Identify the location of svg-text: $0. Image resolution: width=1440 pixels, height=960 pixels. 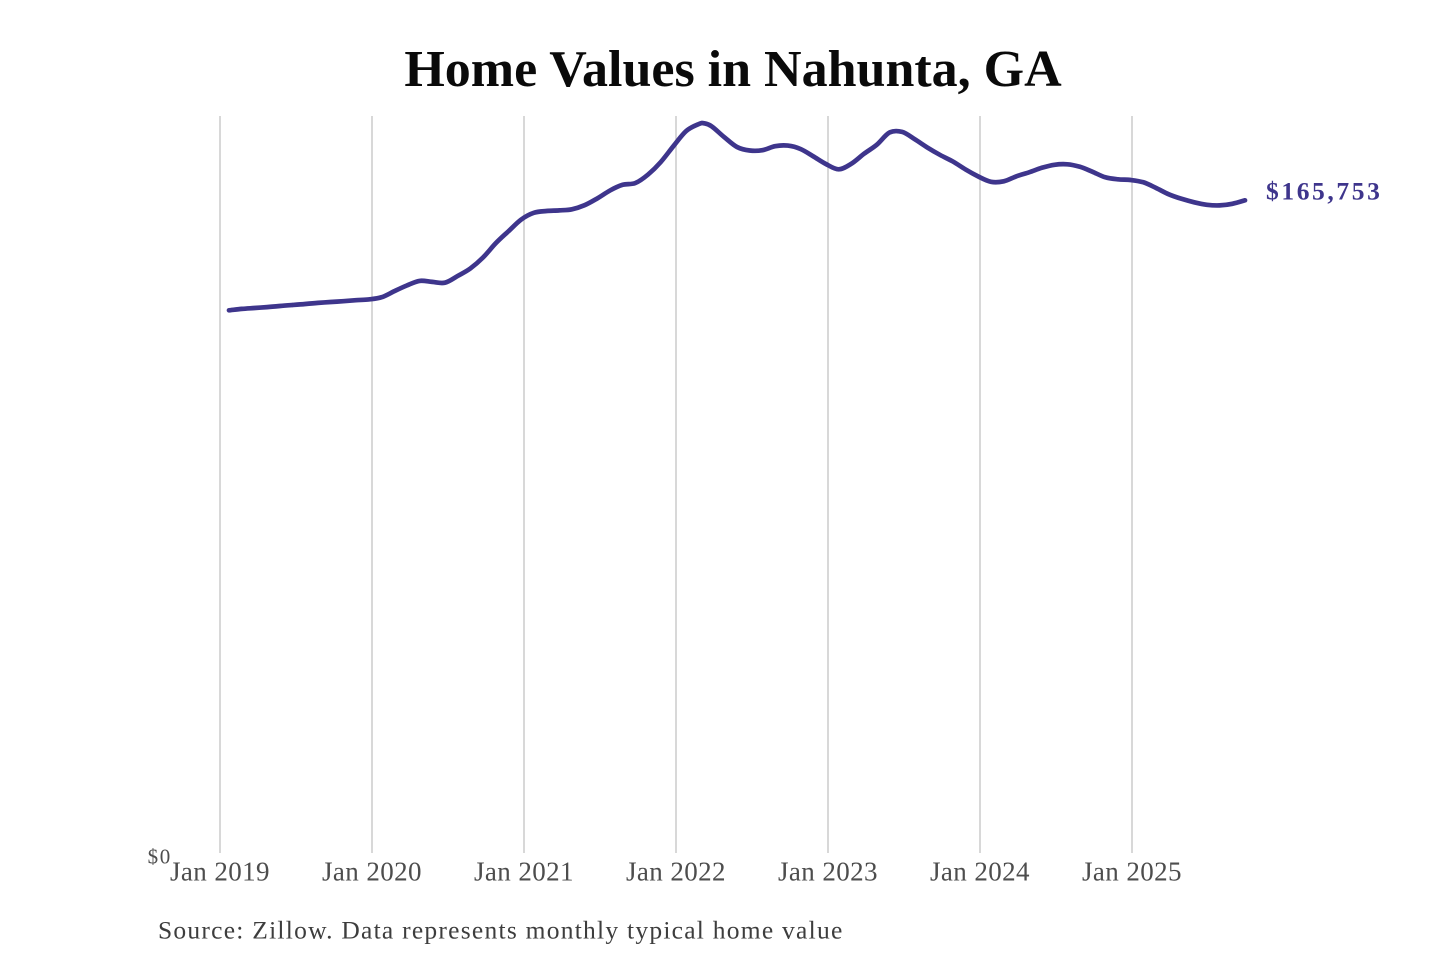
(160, 857).